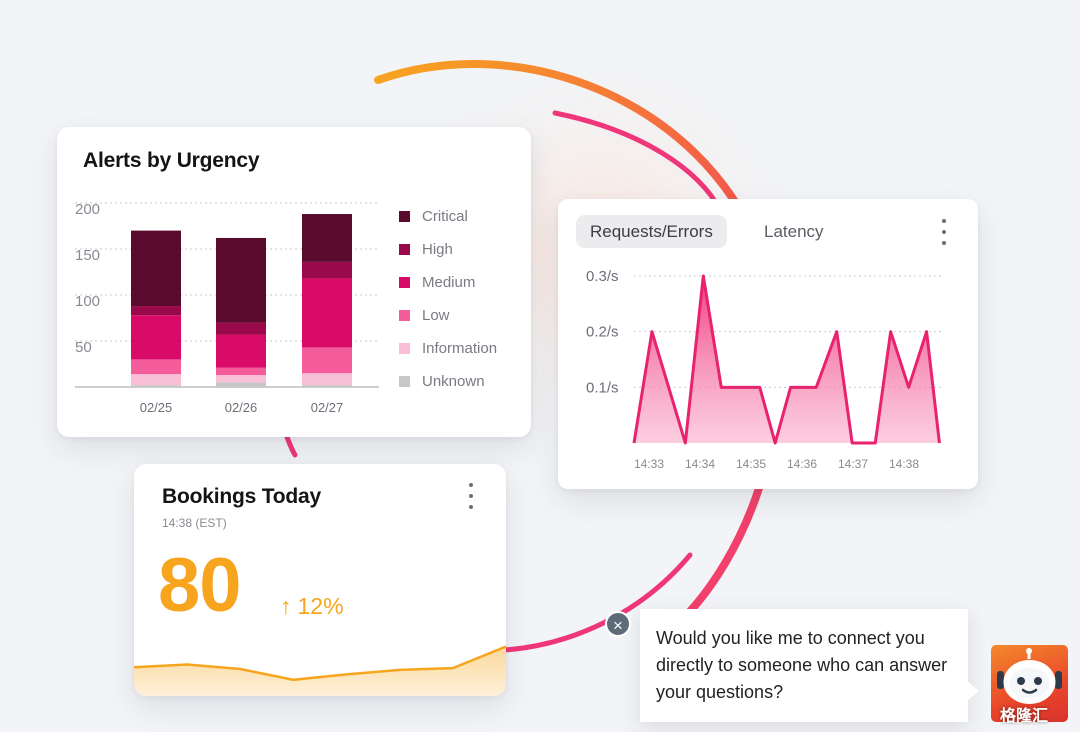 This screenshot has width=1080, height=732. Describe the element at coordinates (459, 348) in the screenshot. I see `legend-label: Information` at that location.